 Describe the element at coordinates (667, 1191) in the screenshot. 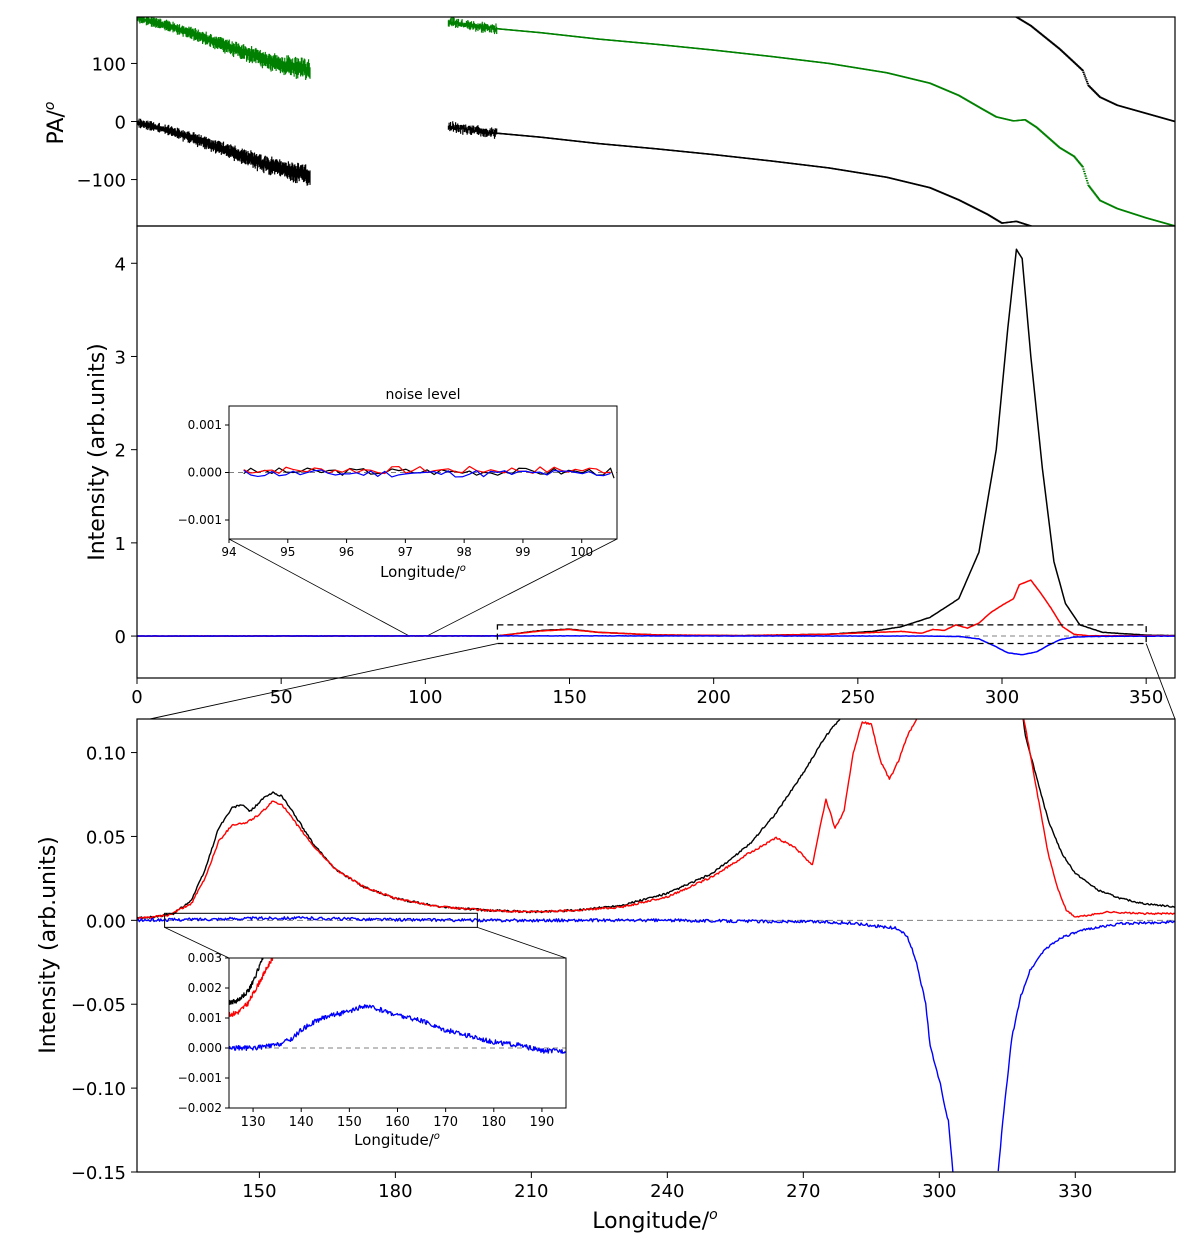

I see `zoom-xtick-label: 240` at that location.